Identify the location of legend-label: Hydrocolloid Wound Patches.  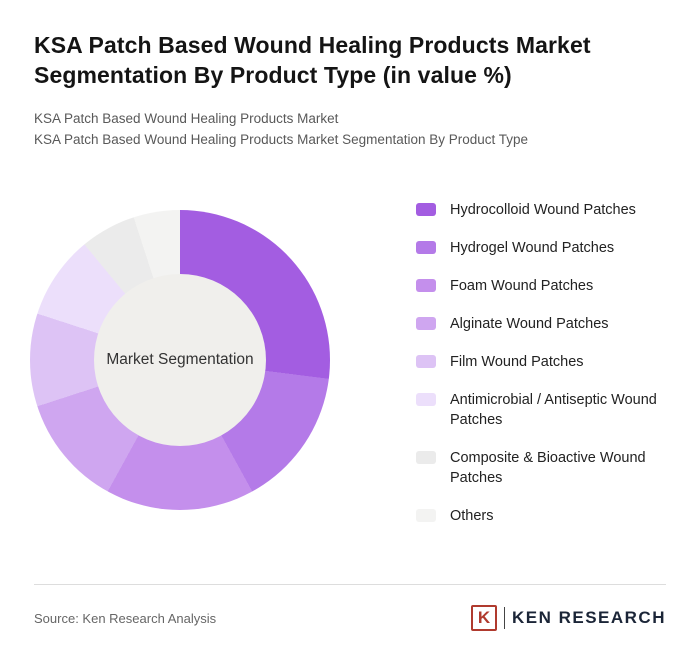
(543, 210).